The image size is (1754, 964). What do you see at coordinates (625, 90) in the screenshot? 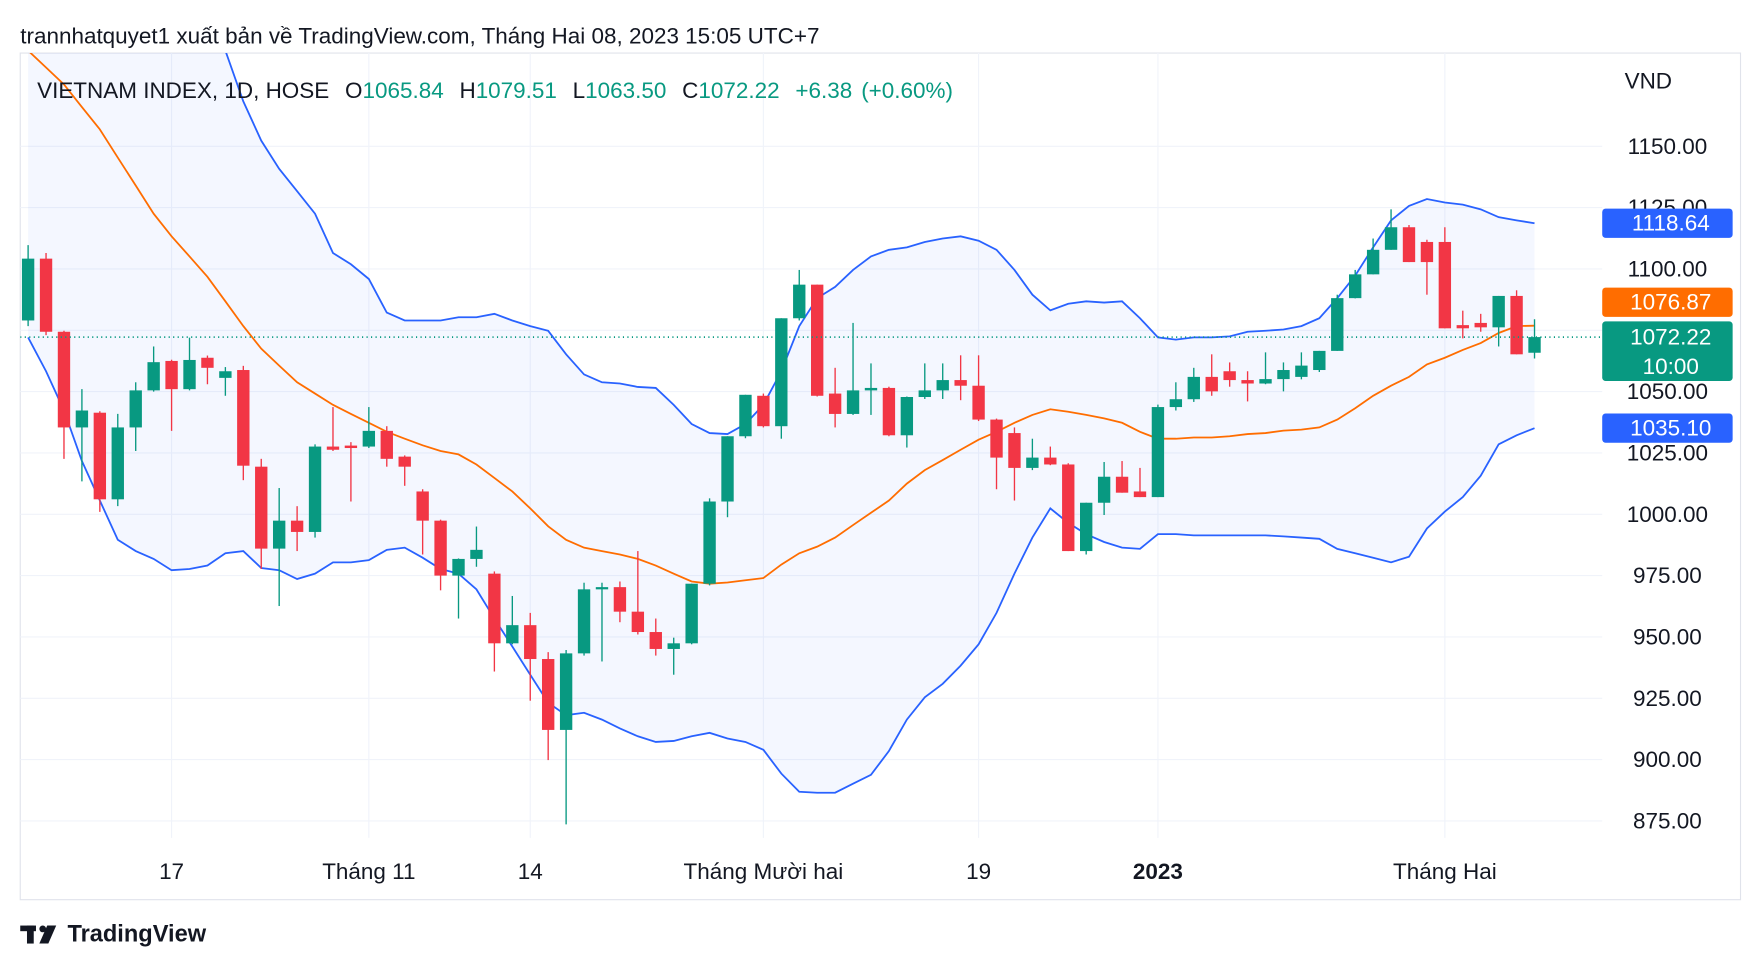
I see `legend-item: 1063.50` at bounding box center [625, 90].